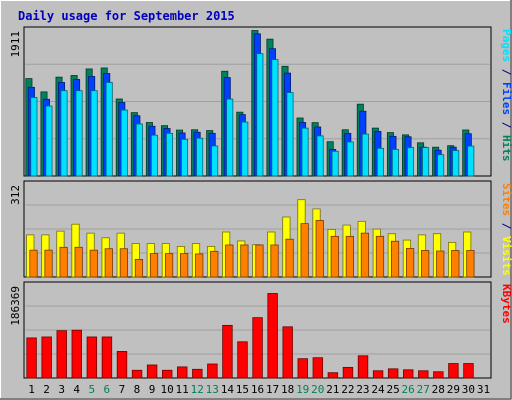  What do you see at coordinates (468, 389) in the screenshot?
I see `x-tick-label: 30` at bounding box center [468, 389].